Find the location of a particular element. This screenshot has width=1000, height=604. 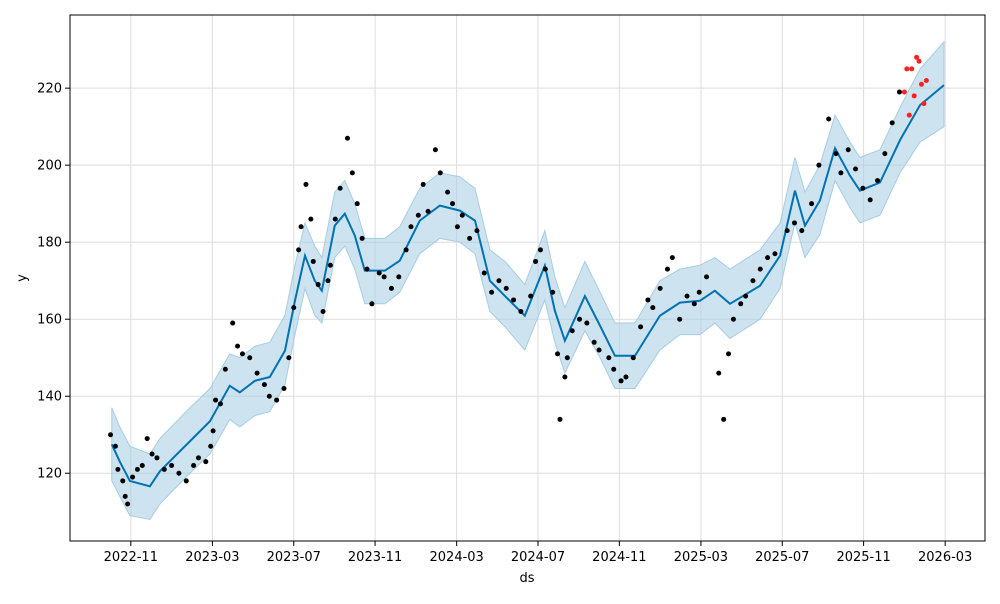

x-tick-label: 2022-11 is located at coordinates (131, 557).